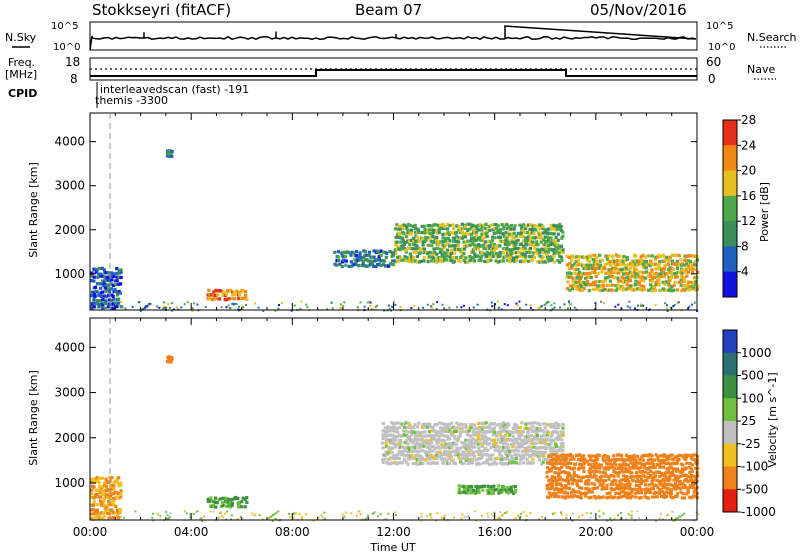 The width and height of the screenshot is (800, 558). What do you see at coordinates (754, 489) in the screenshot?
I see `velocity-colorbar-tick-label: -500` at bounding box center [754, 489].